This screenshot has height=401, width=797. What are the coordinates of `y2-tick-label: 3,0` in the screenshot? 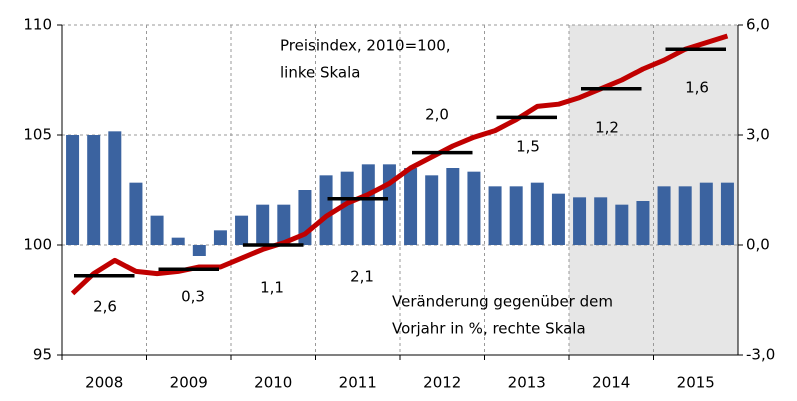 It's located at (758, 135).